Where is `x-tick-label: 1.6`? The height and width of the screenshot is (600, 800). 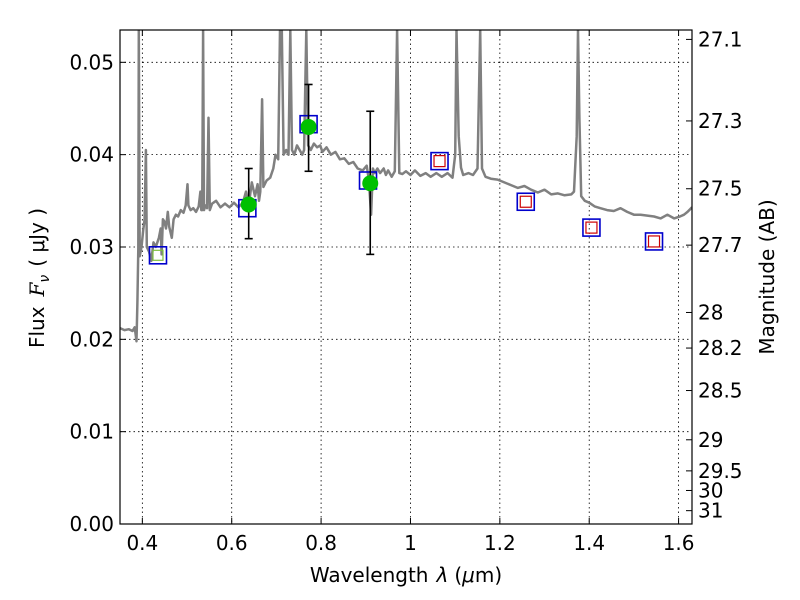
x-tick-label: 1.6 is located at coordinates (679, 543).